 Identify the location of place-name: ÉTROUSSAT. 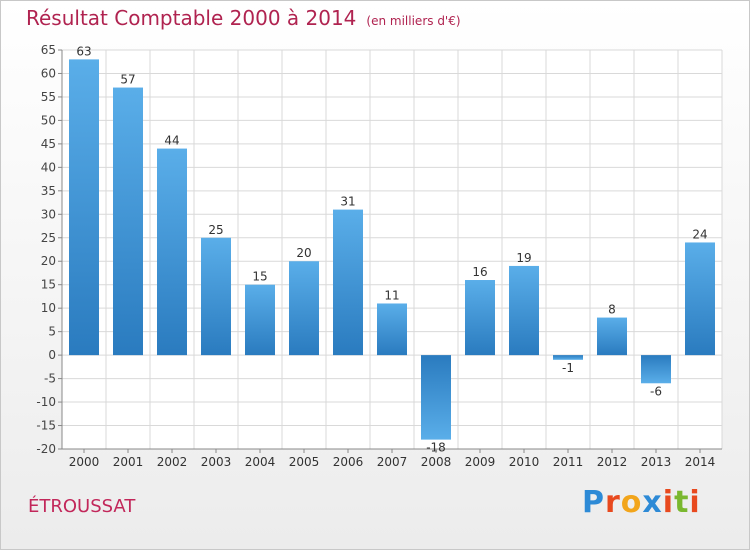
(82, 506).